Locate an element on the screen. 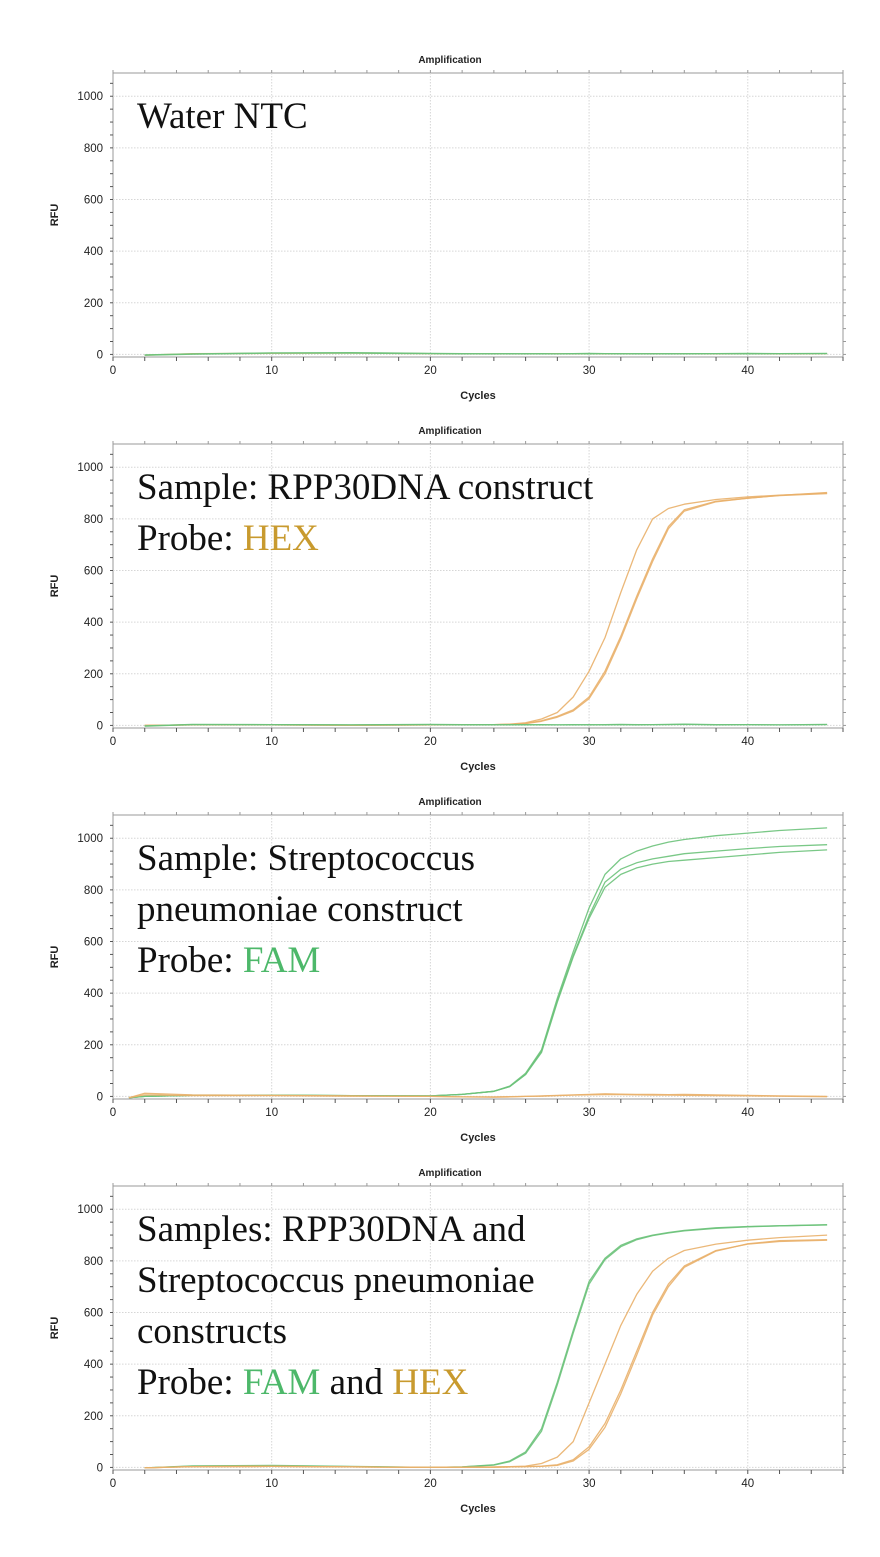  annotation-line: Probe: FAM and HEX is located at coordinates (303, 1382).